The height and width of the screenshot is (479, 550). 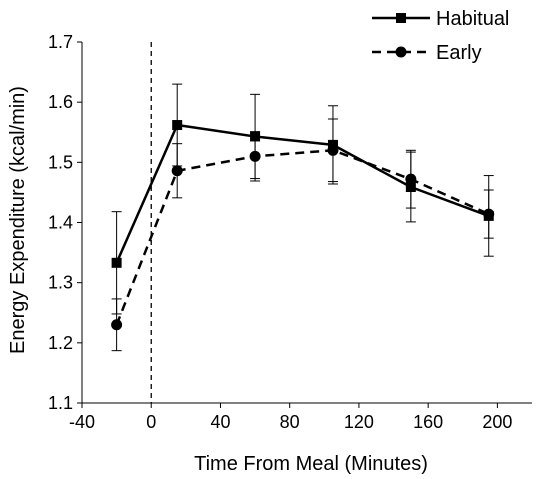 What do you see at coordinates (82, 422) in the screenshot?
I see `x-tick-label: -40` at bounding box center [82, 422].